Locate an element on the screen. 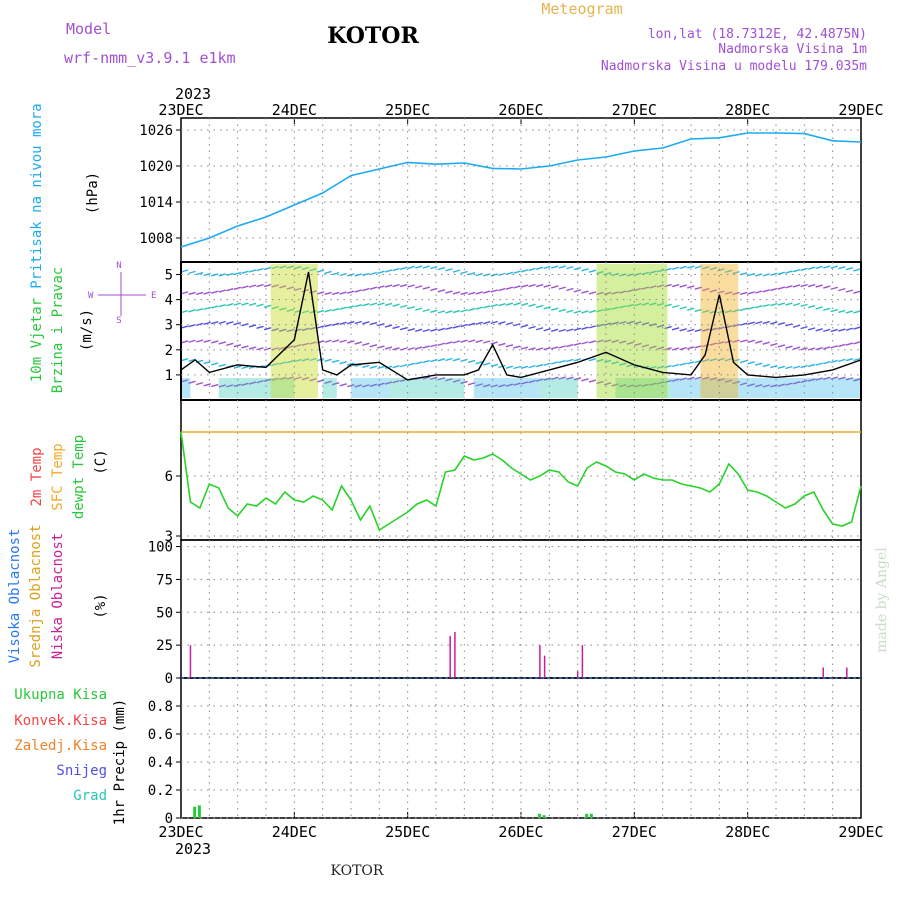 The image size is (900, 900). time-label-bottom: 28DEC is located at coordinates (747, 832).